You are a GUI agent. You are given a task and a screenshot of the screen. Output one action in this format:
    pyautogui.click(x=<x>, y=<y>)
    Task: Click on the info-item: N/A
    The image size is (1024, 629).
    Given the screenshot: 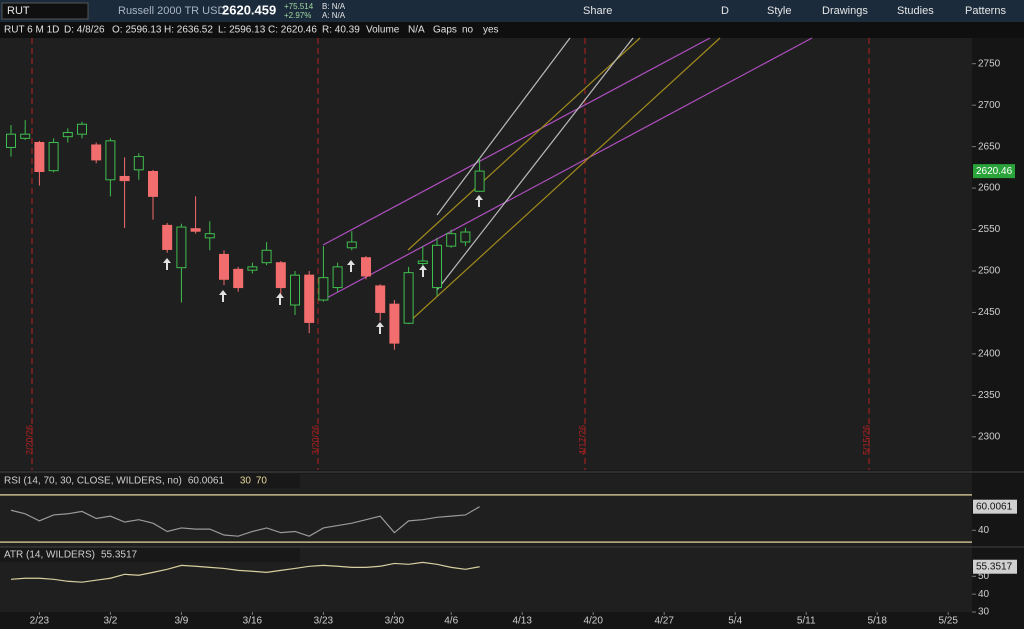 What is the action you would take?
    pyautogui.click(x=416, y=30)
    